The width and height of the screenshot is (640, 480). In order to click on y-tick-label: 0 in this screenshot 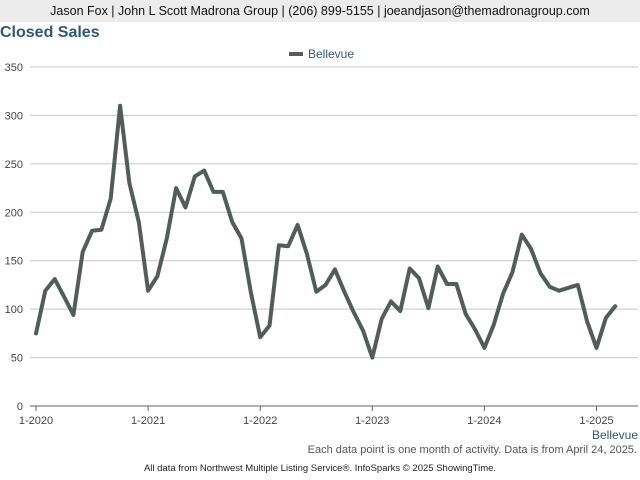, I will do `click(20, 407)`.